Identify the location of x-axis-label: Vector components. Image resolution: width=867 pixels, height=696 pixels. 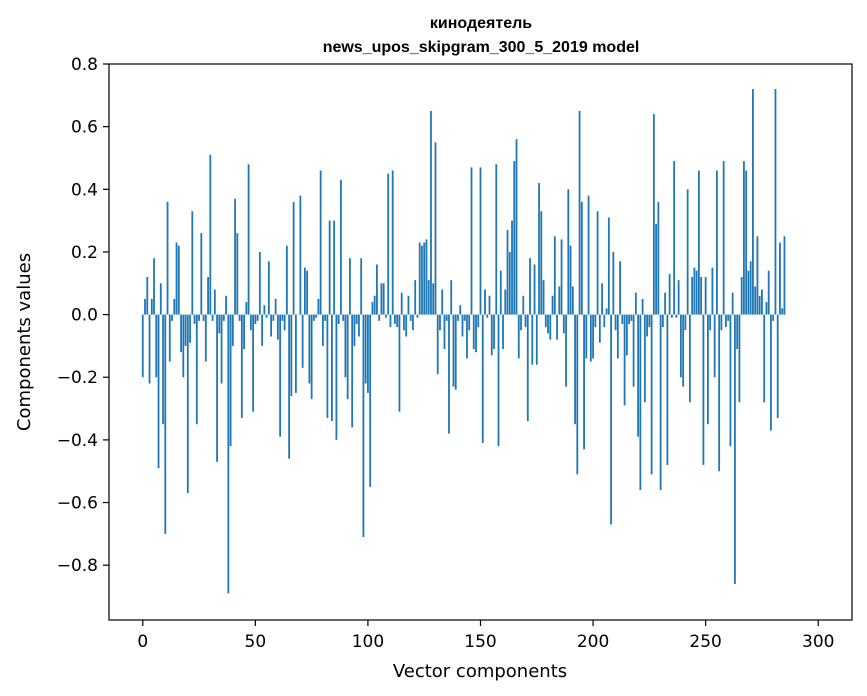
(480, 671).